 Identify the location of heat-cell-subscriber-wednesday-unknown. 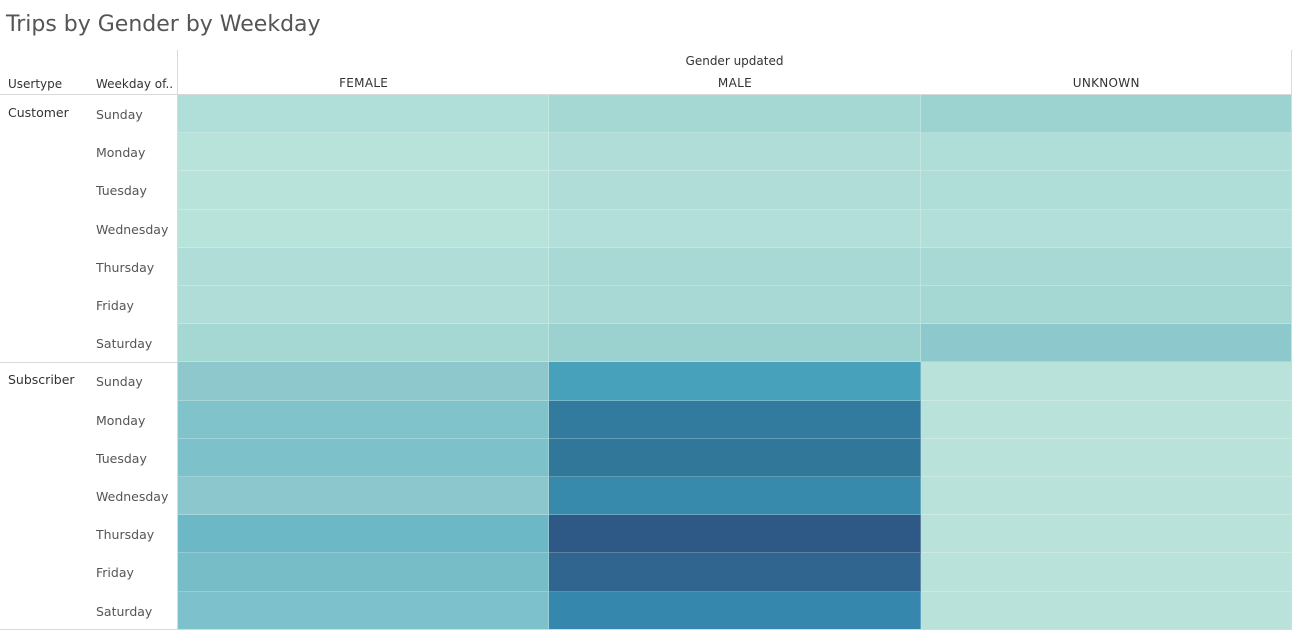
(1106, 496).